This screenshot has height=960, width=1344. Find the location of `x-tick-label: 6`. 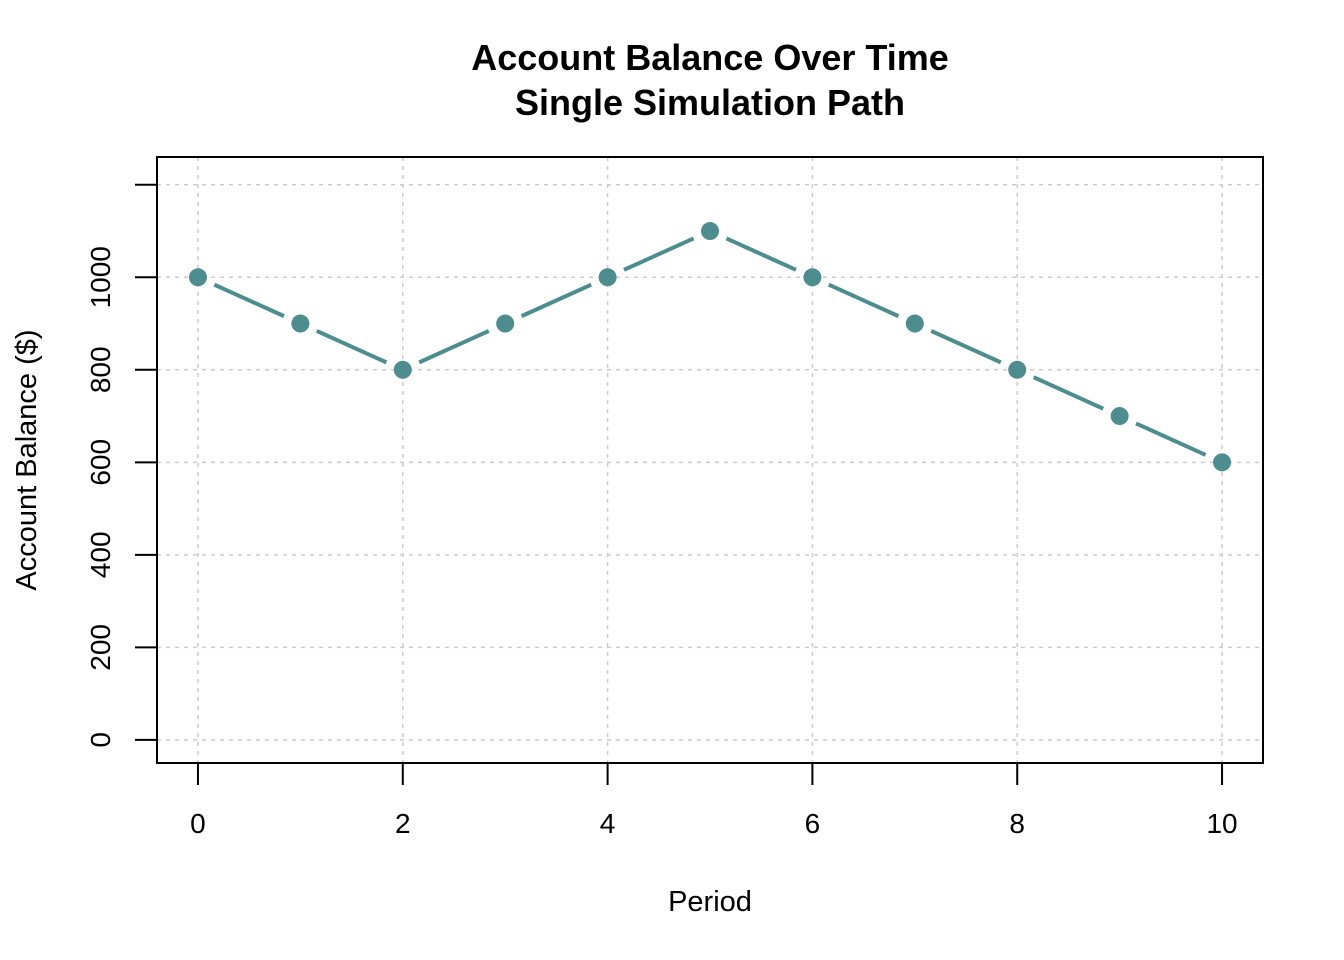

x-tick-label: 6 is located at coordinates (813, 823).